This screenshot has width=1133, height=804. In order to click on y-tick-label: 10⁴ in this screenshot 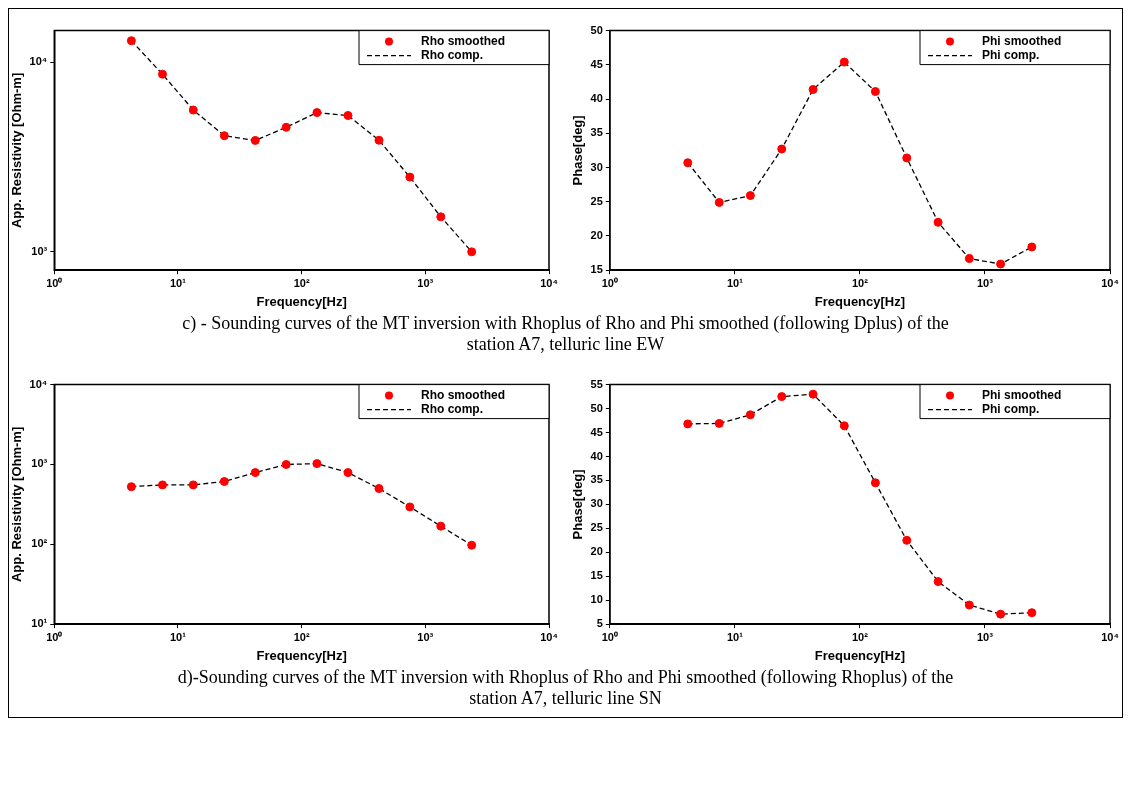, I will do `click(38, 383)`.